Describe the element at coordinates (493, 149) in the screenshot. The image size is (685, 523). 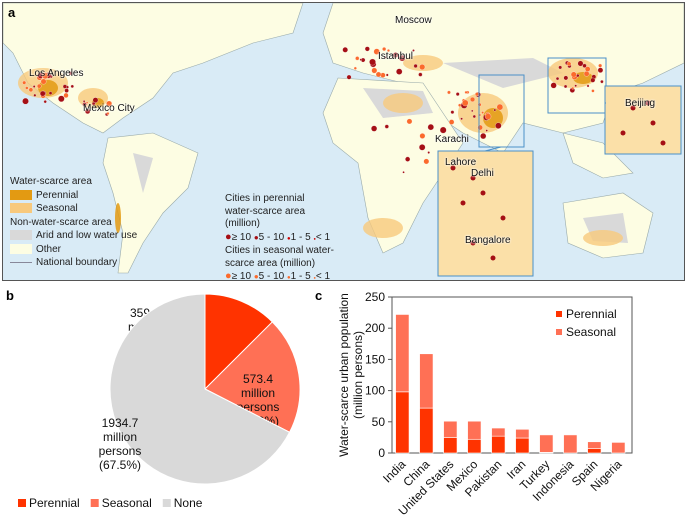
I see `inset-connector` at that location.